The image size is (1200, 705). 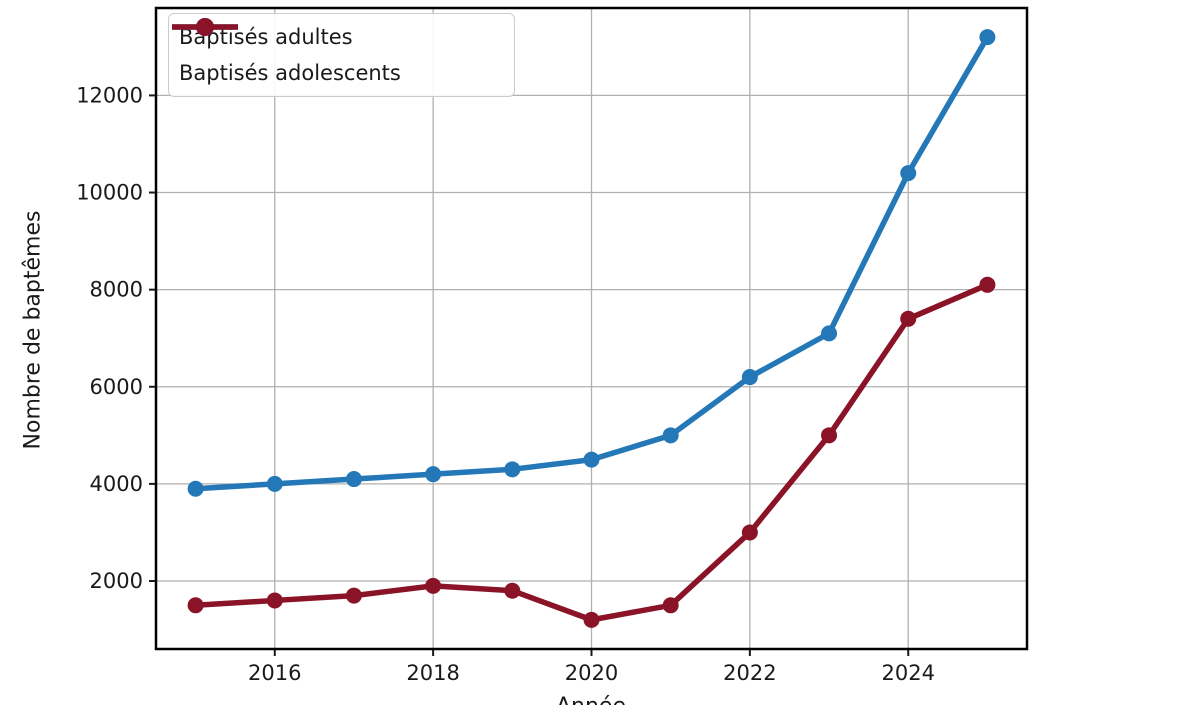 What do you see at coordinates (274, 600) in the screenshot?
I see `series-1-point-2016` at bounding box center [274, 600].